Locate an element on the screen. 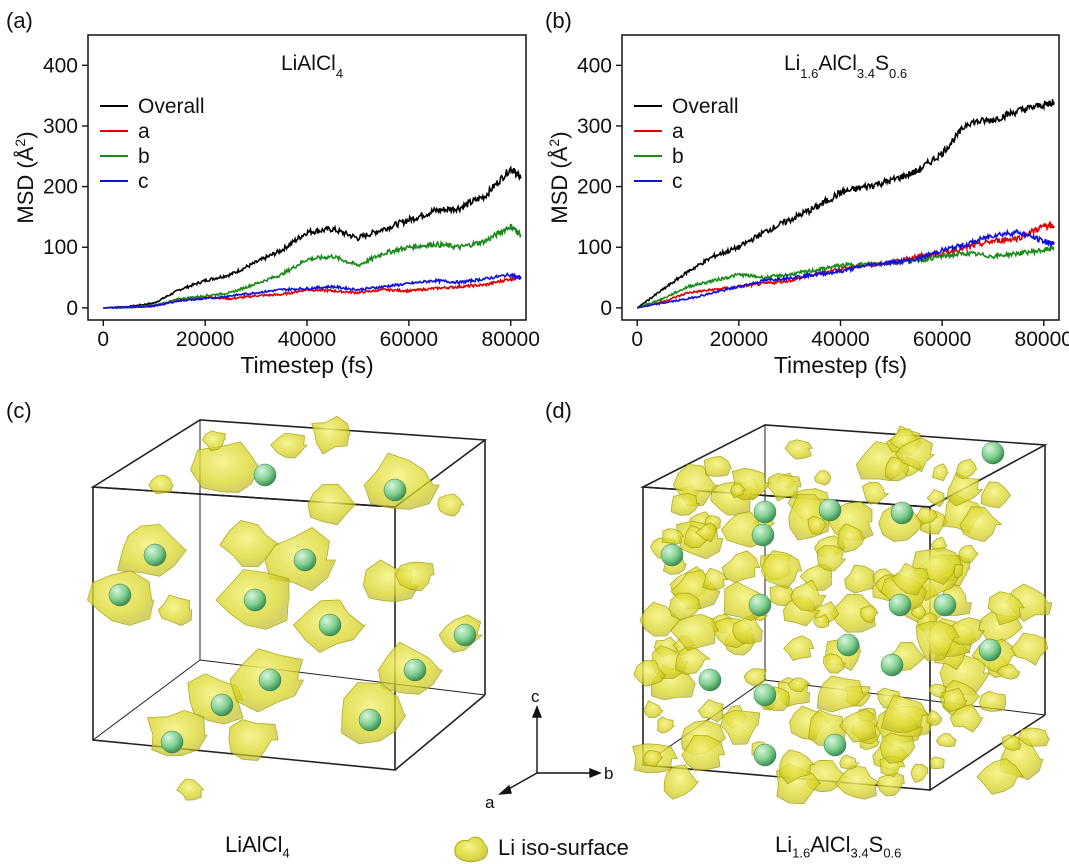 This screenshot has width=1069, height=864. panel-label-d: (d) is located at coordinates (558, 410).